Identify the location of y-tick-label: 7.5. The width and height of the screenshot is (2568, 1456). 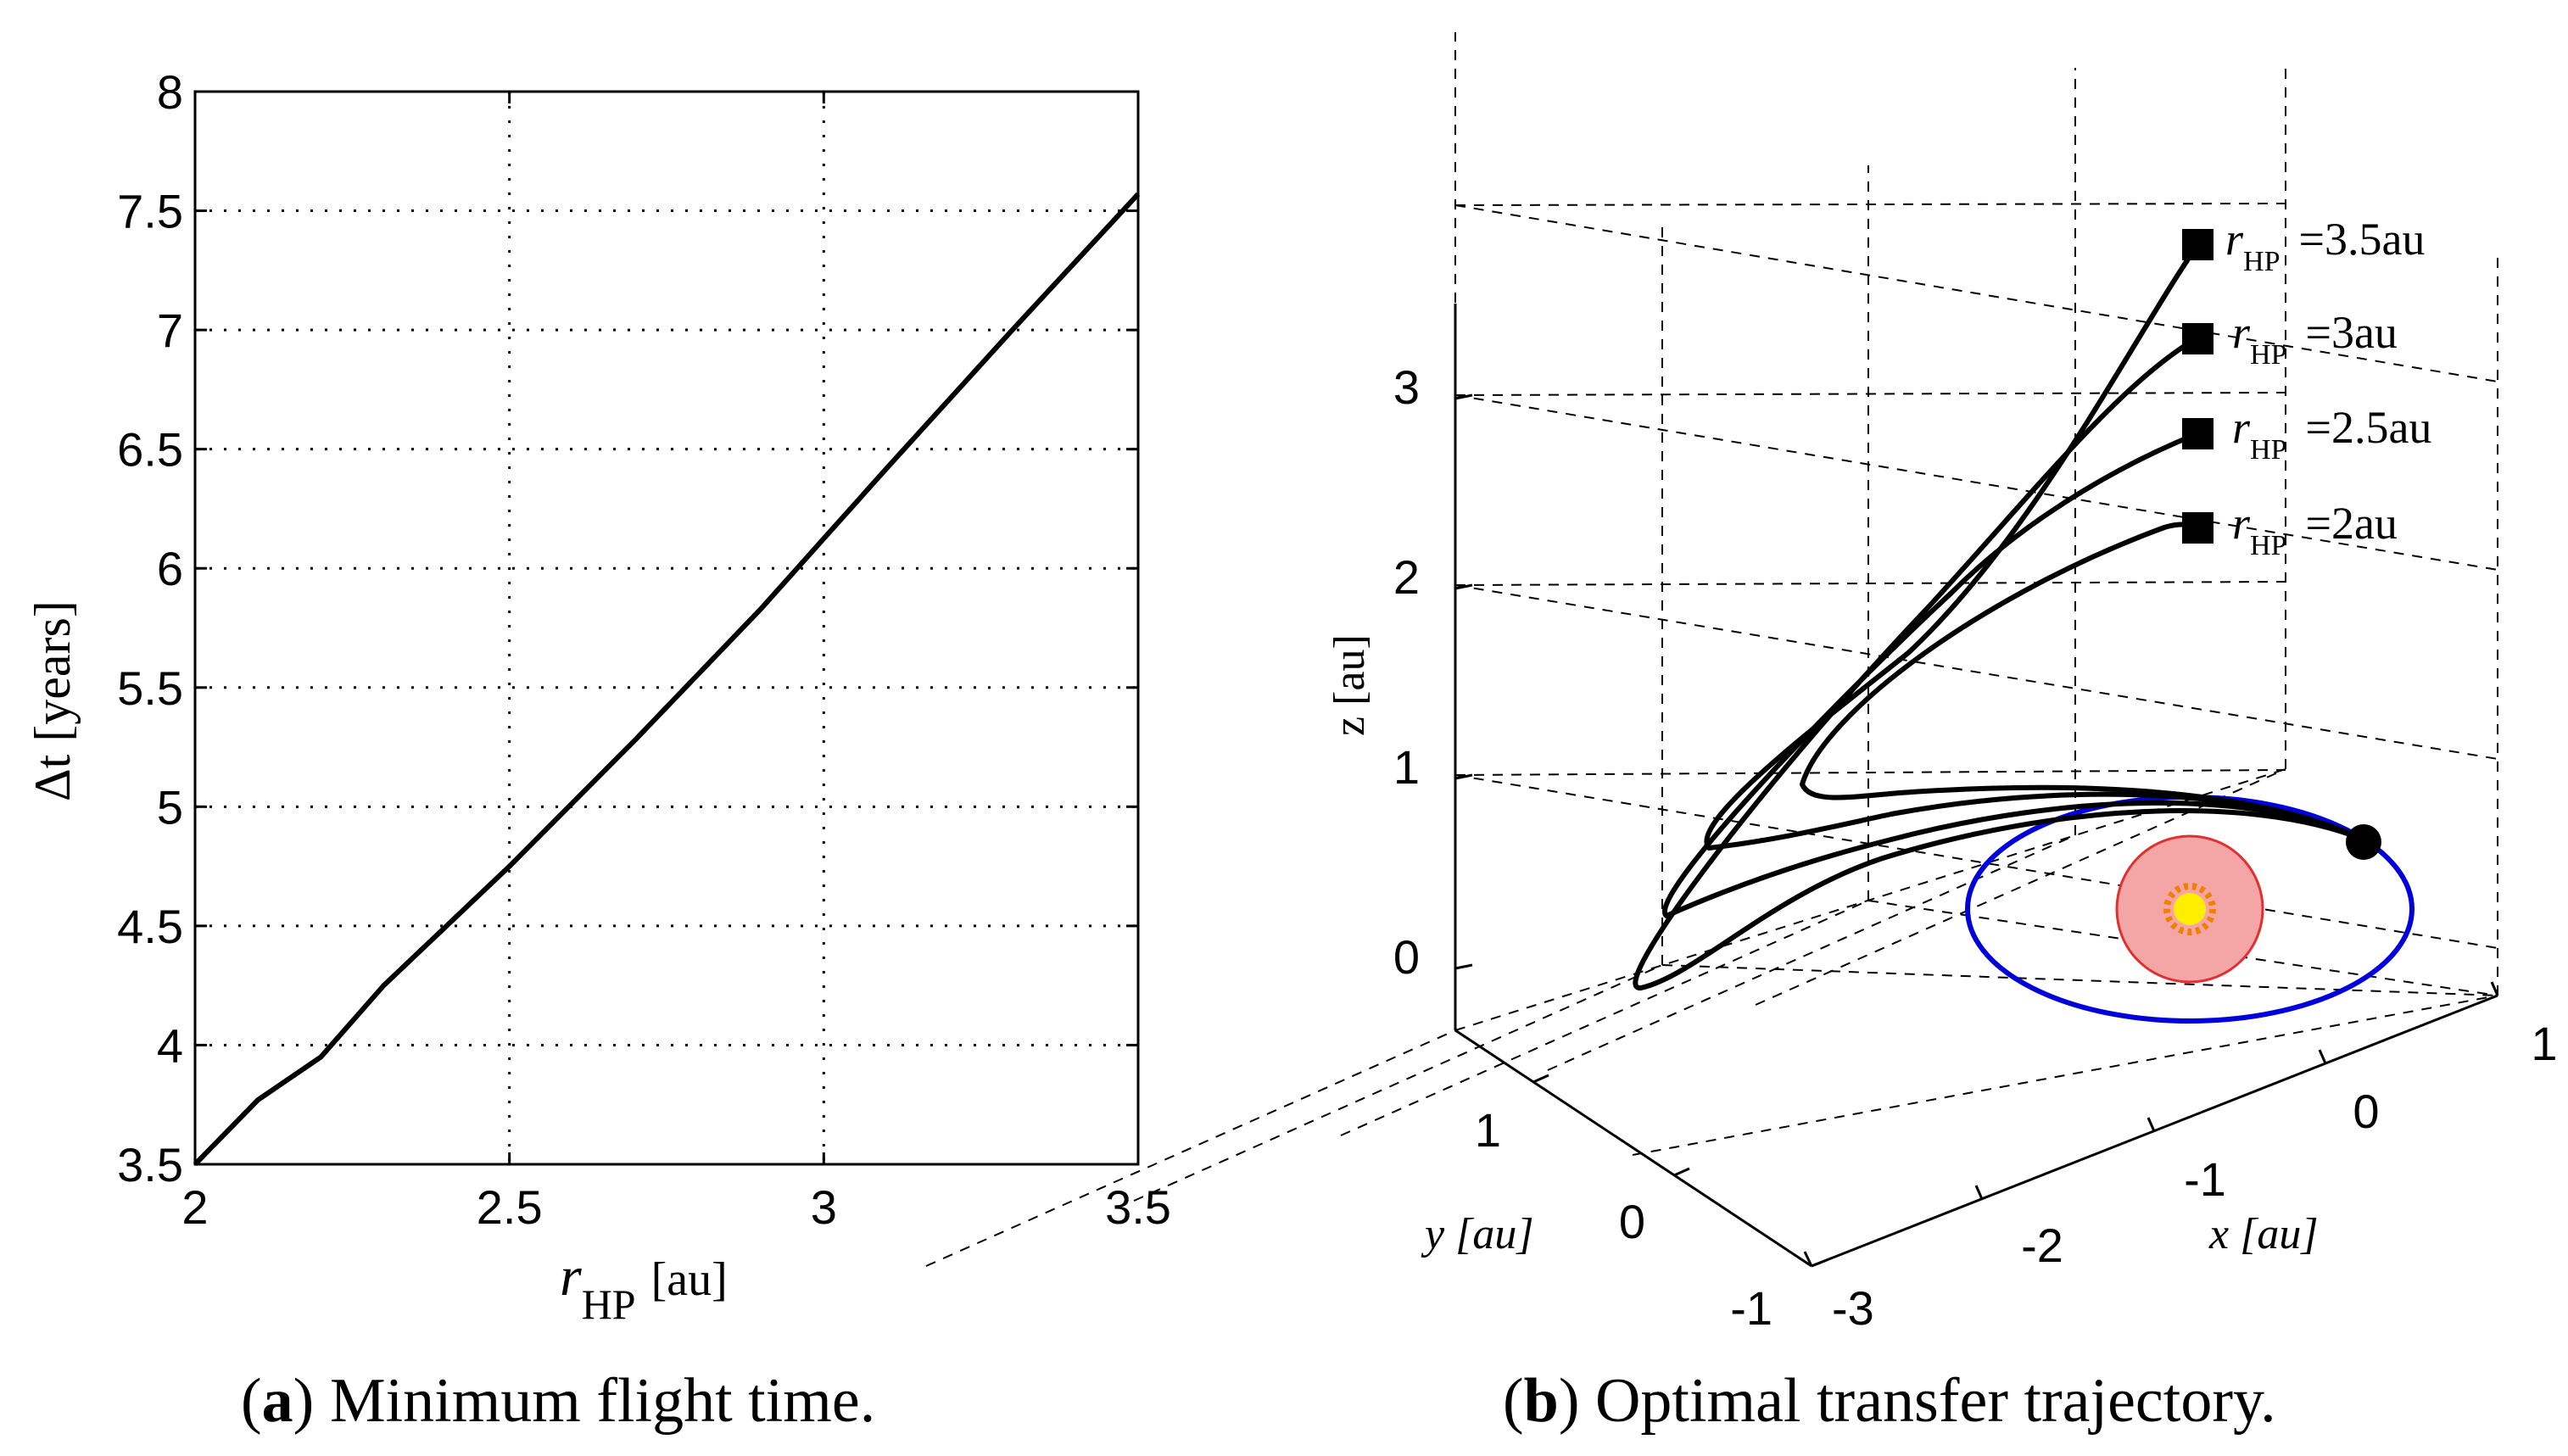
(150, 211).